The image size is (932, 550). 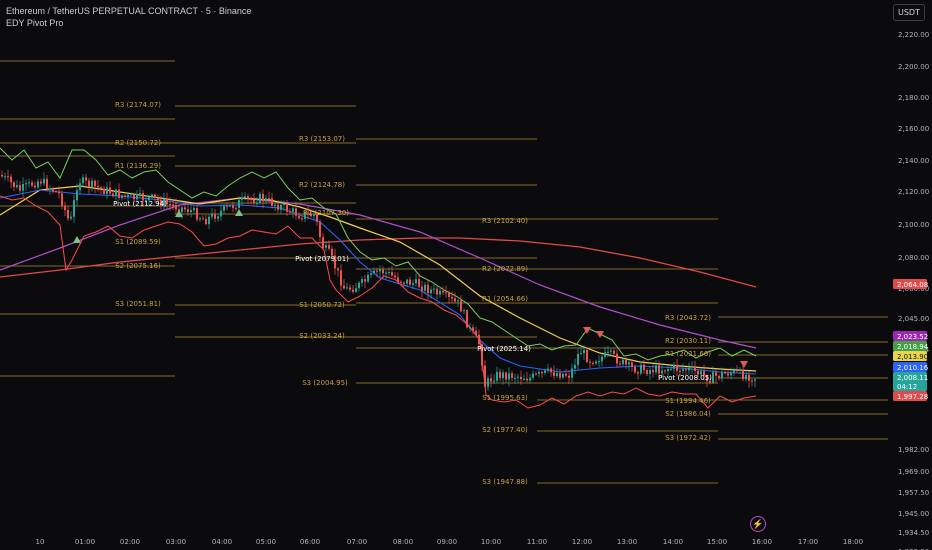 What do you see at coordinates (913, 450) in the screenshot?
I see `price-tick-label: 1,982.00` at bounding box center [913, 450].